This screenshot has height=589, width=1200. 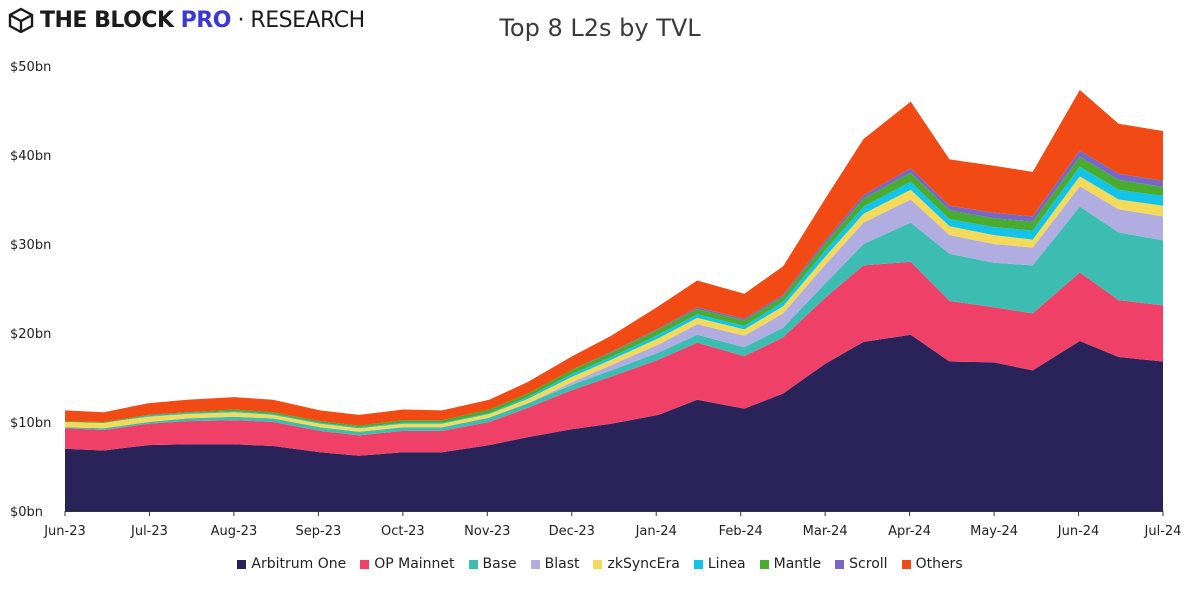 What do you see at coordinates (1163, 531) in the screenshot?
I see `x-tick-label: Jul-24` at bounding box center [1163, 531].